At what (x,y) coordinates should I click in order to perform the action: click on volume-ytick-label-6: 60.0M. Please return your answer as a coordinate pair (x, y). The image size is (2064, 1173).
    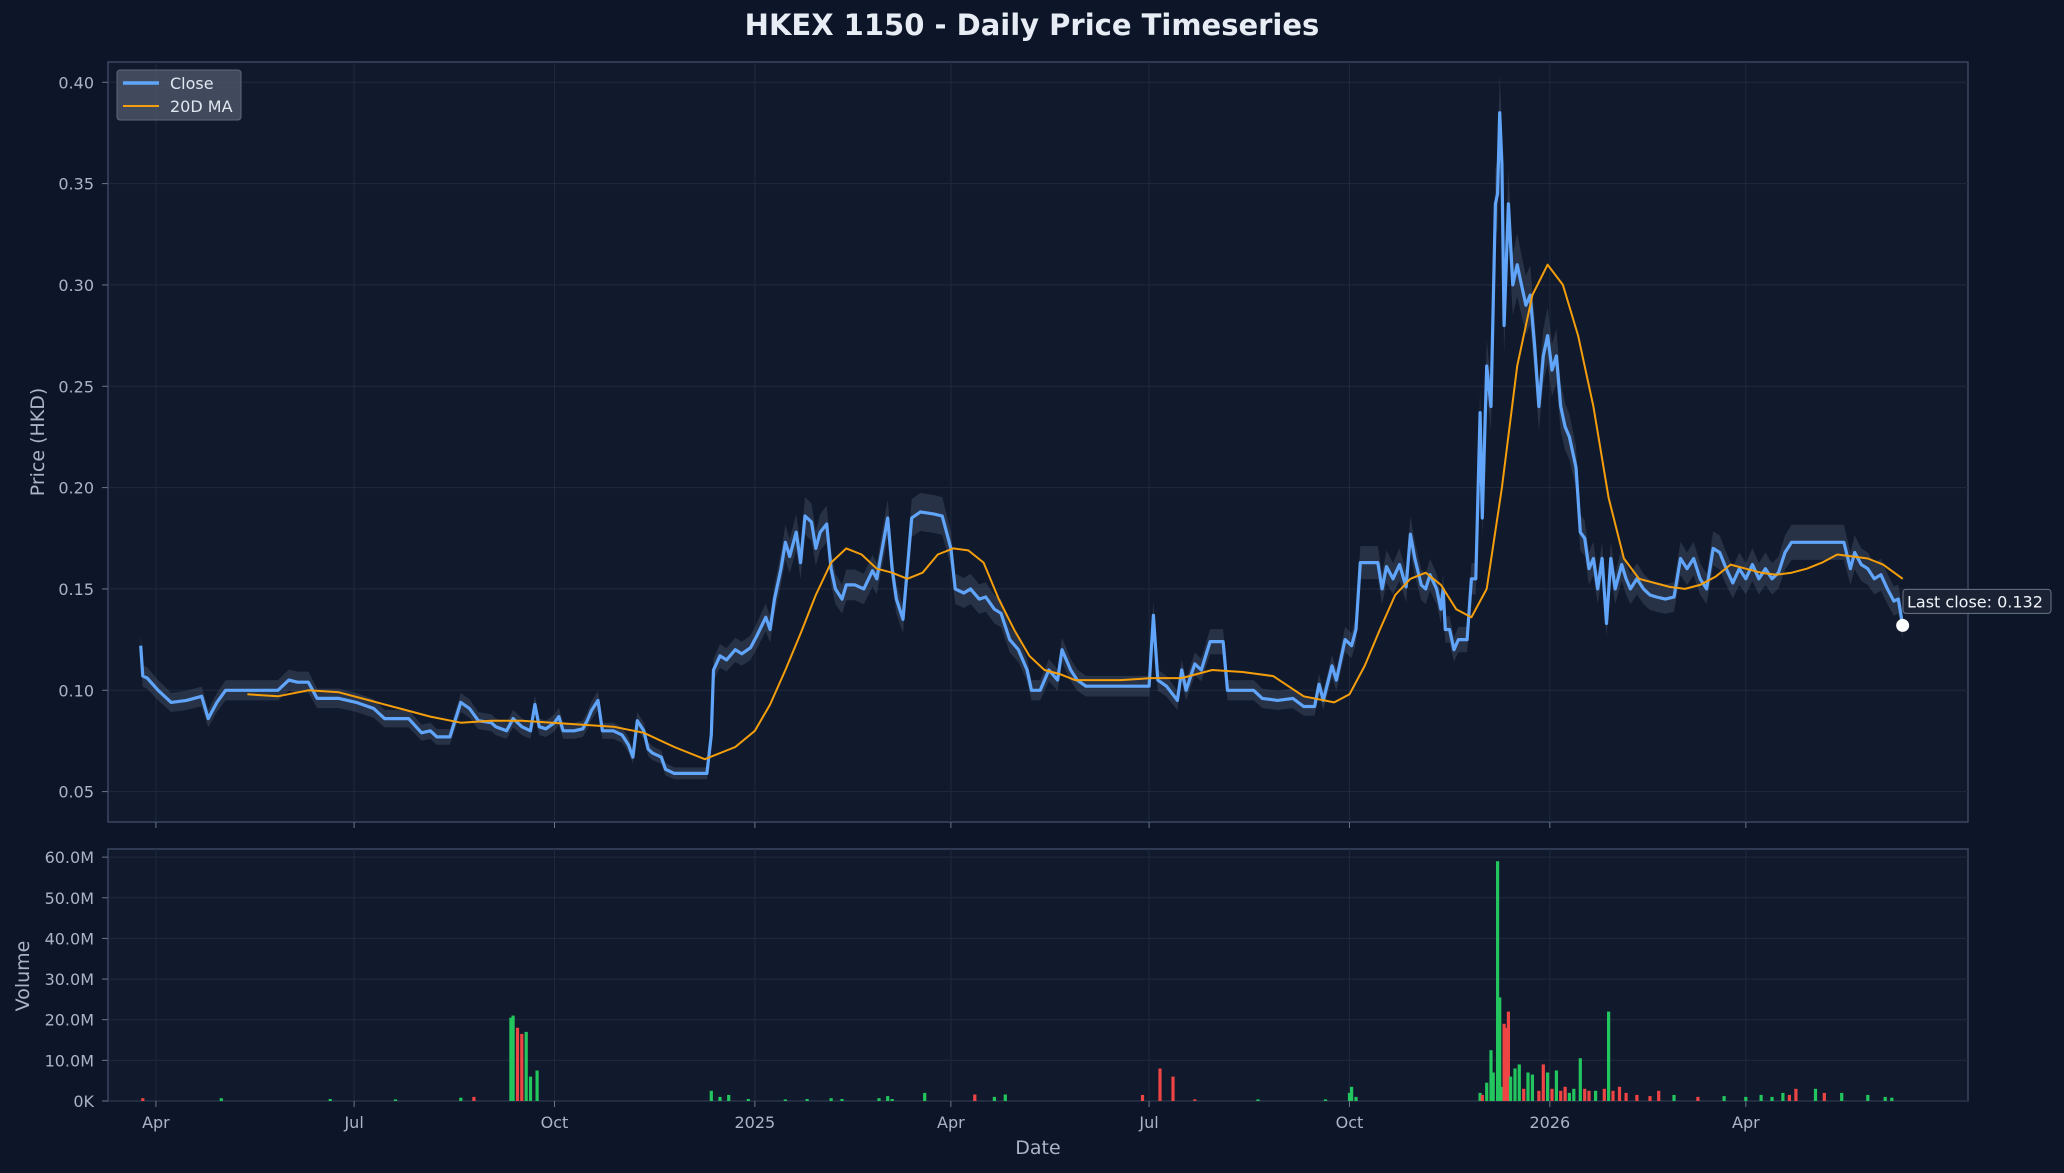
    Looking at the image, I should click on (69, 857).